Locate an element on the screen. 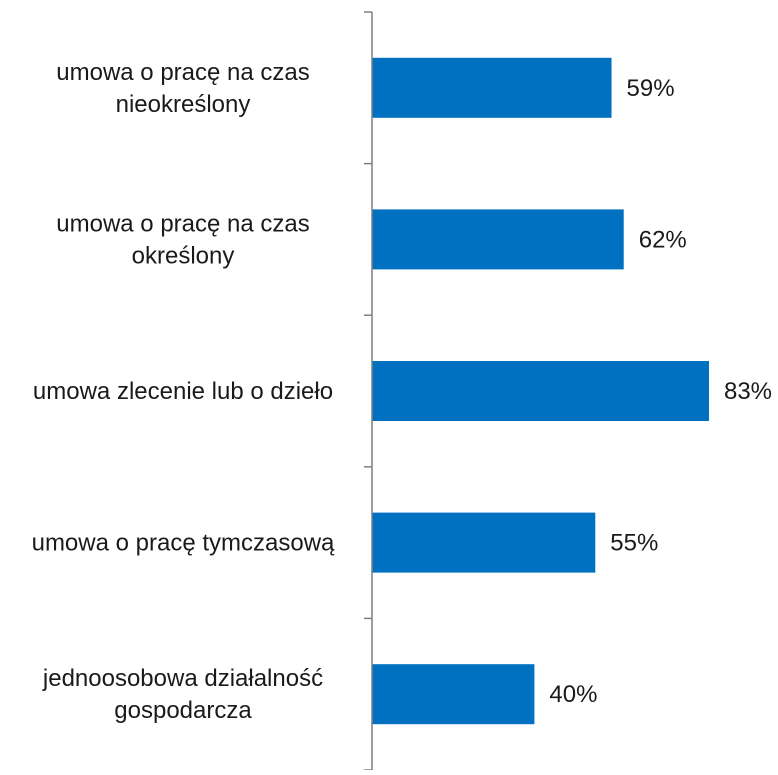 The height and width of the screenshot is (775, 778). bar-value-label: 62% is located at coordinates (663, 239).